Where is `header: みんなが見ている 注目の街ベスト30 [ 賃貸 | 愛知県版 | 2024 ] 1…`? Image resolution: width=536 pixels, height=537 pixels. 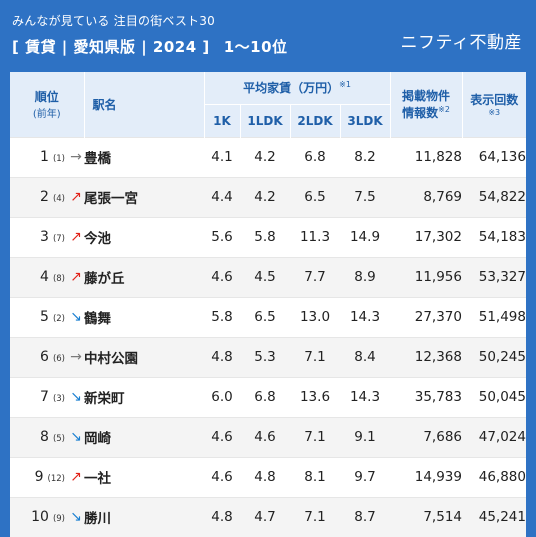 header: みんなが見ている 注目の街ベスト30 [ 賃貸 | 愛知県版 | 2024 ] 1… is located at coordinates (268, 36).